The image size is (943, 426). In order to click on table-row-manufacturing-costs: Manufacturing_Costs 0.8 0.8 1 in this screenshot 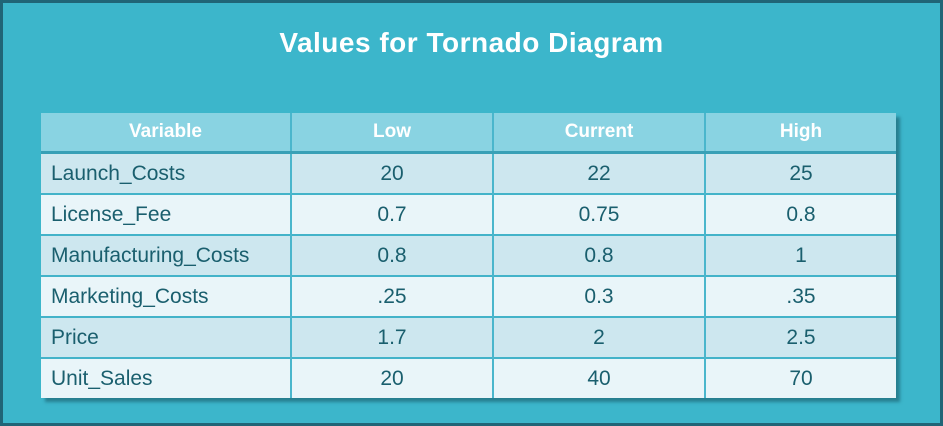, I will do `click(468, 255)`.